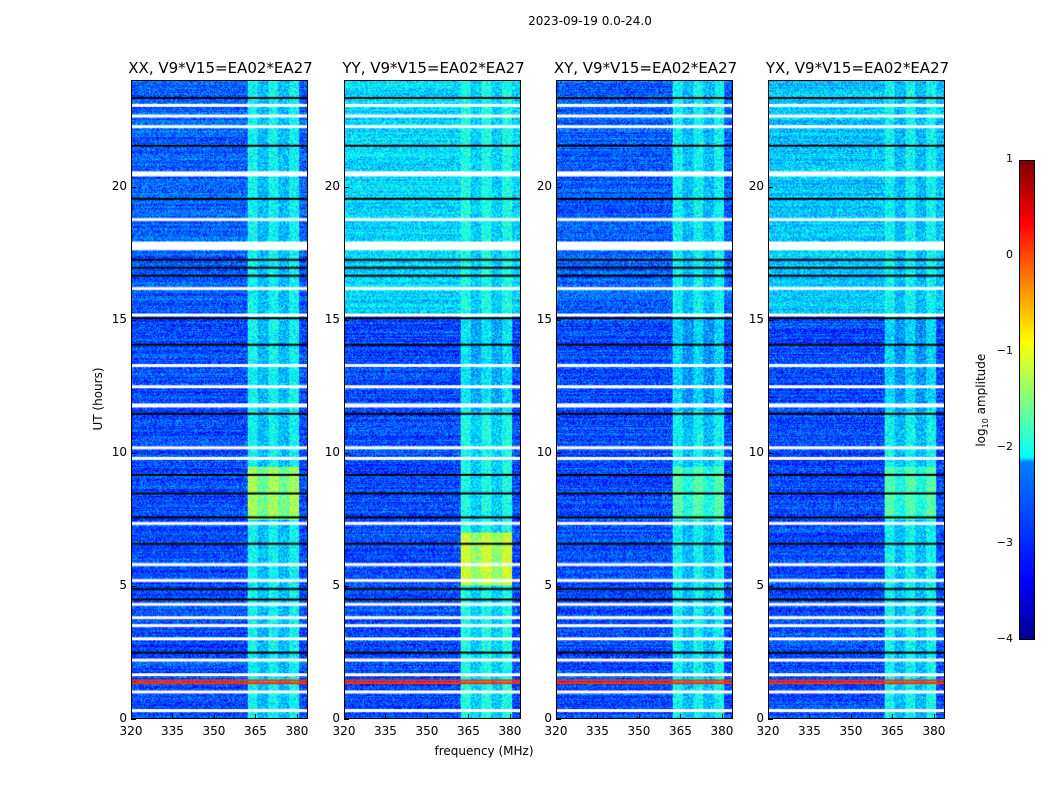  What do you see at coordinates (590, 21) in the screenshot?
I see `figure-title: 2023-09-19 0.0-24.0` at bounding box center [590, 21].